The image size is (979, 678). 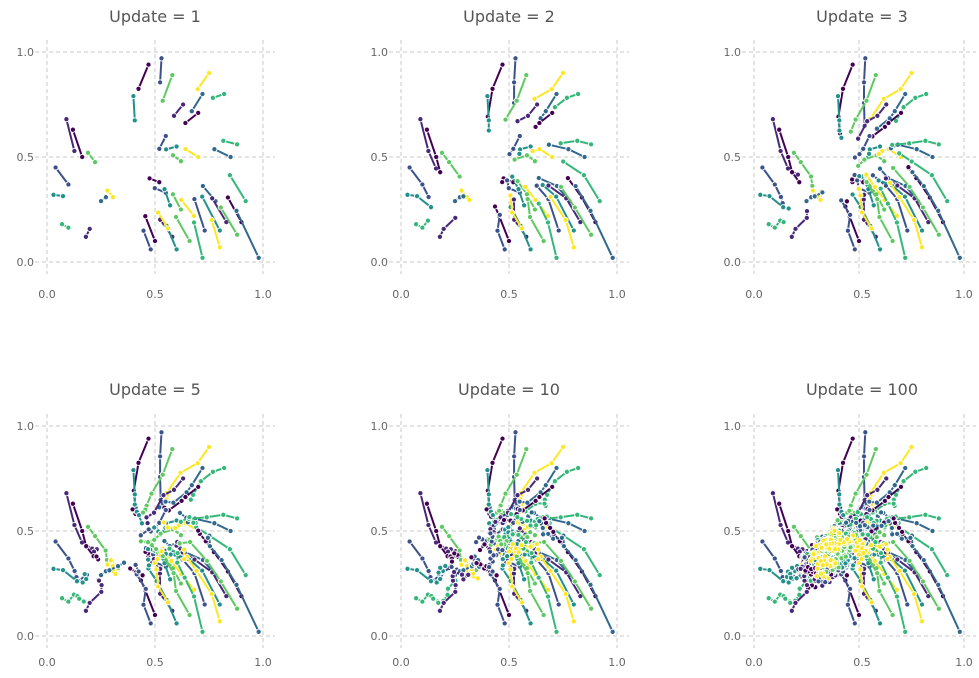 What do you see at coordinates (146, 154) in the screenshot?
I see `subplot-update-1: Update = 1 1.0 0.5 0.0 0.0 0.5 1.0` at bounding box center [146, 154].